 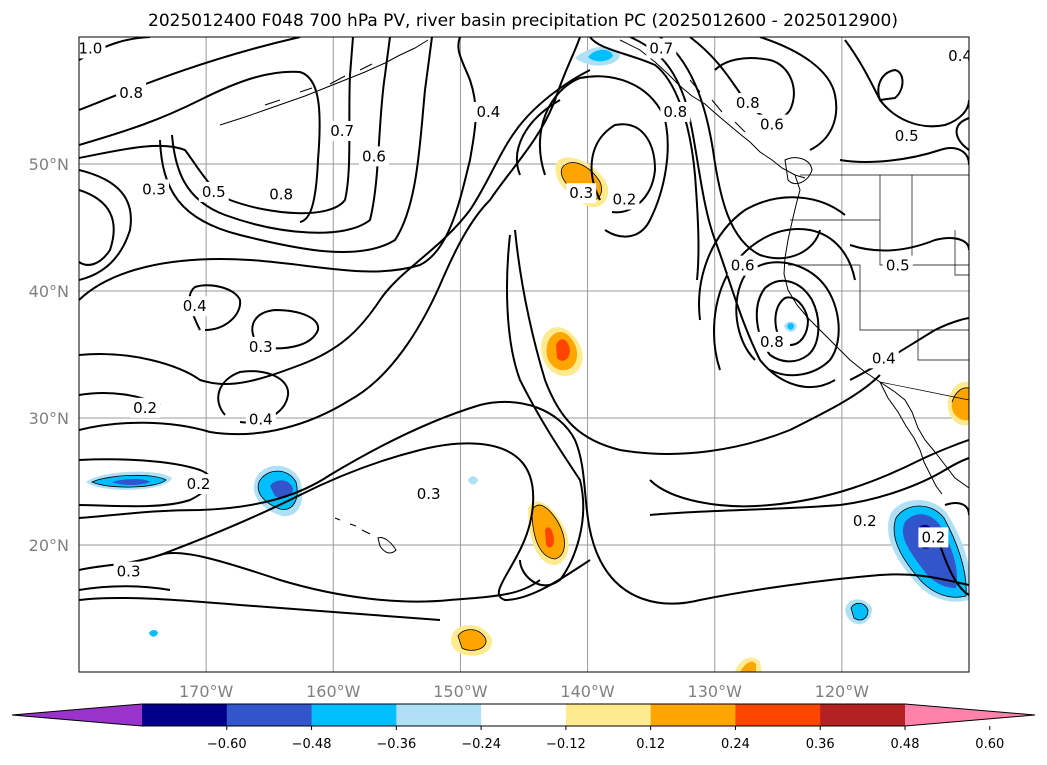 What do you see at coordinates (49, 291) in the screenshot?
I see `latitude-label: 40°N` at bounding box center [49, 291].